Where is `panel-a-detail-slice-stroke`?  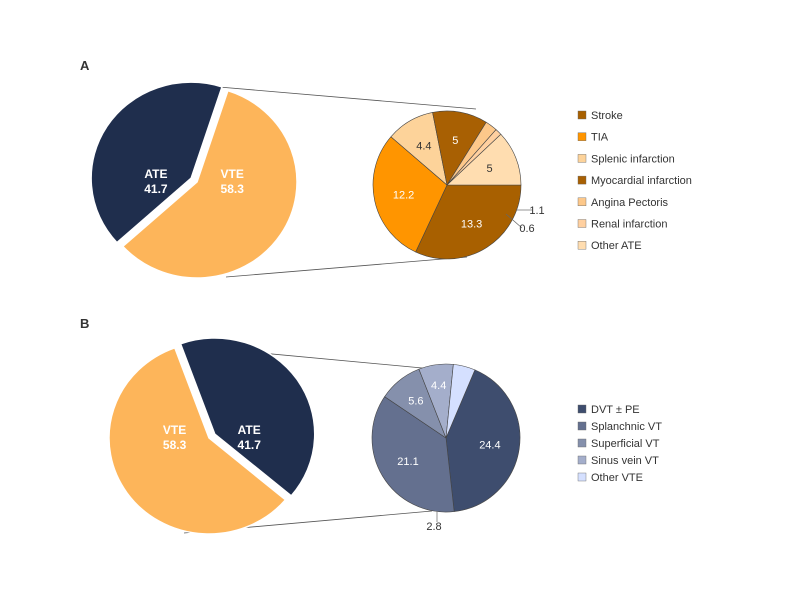
panel-a-detail-slice-stroke is located at coordinates (468, 222).